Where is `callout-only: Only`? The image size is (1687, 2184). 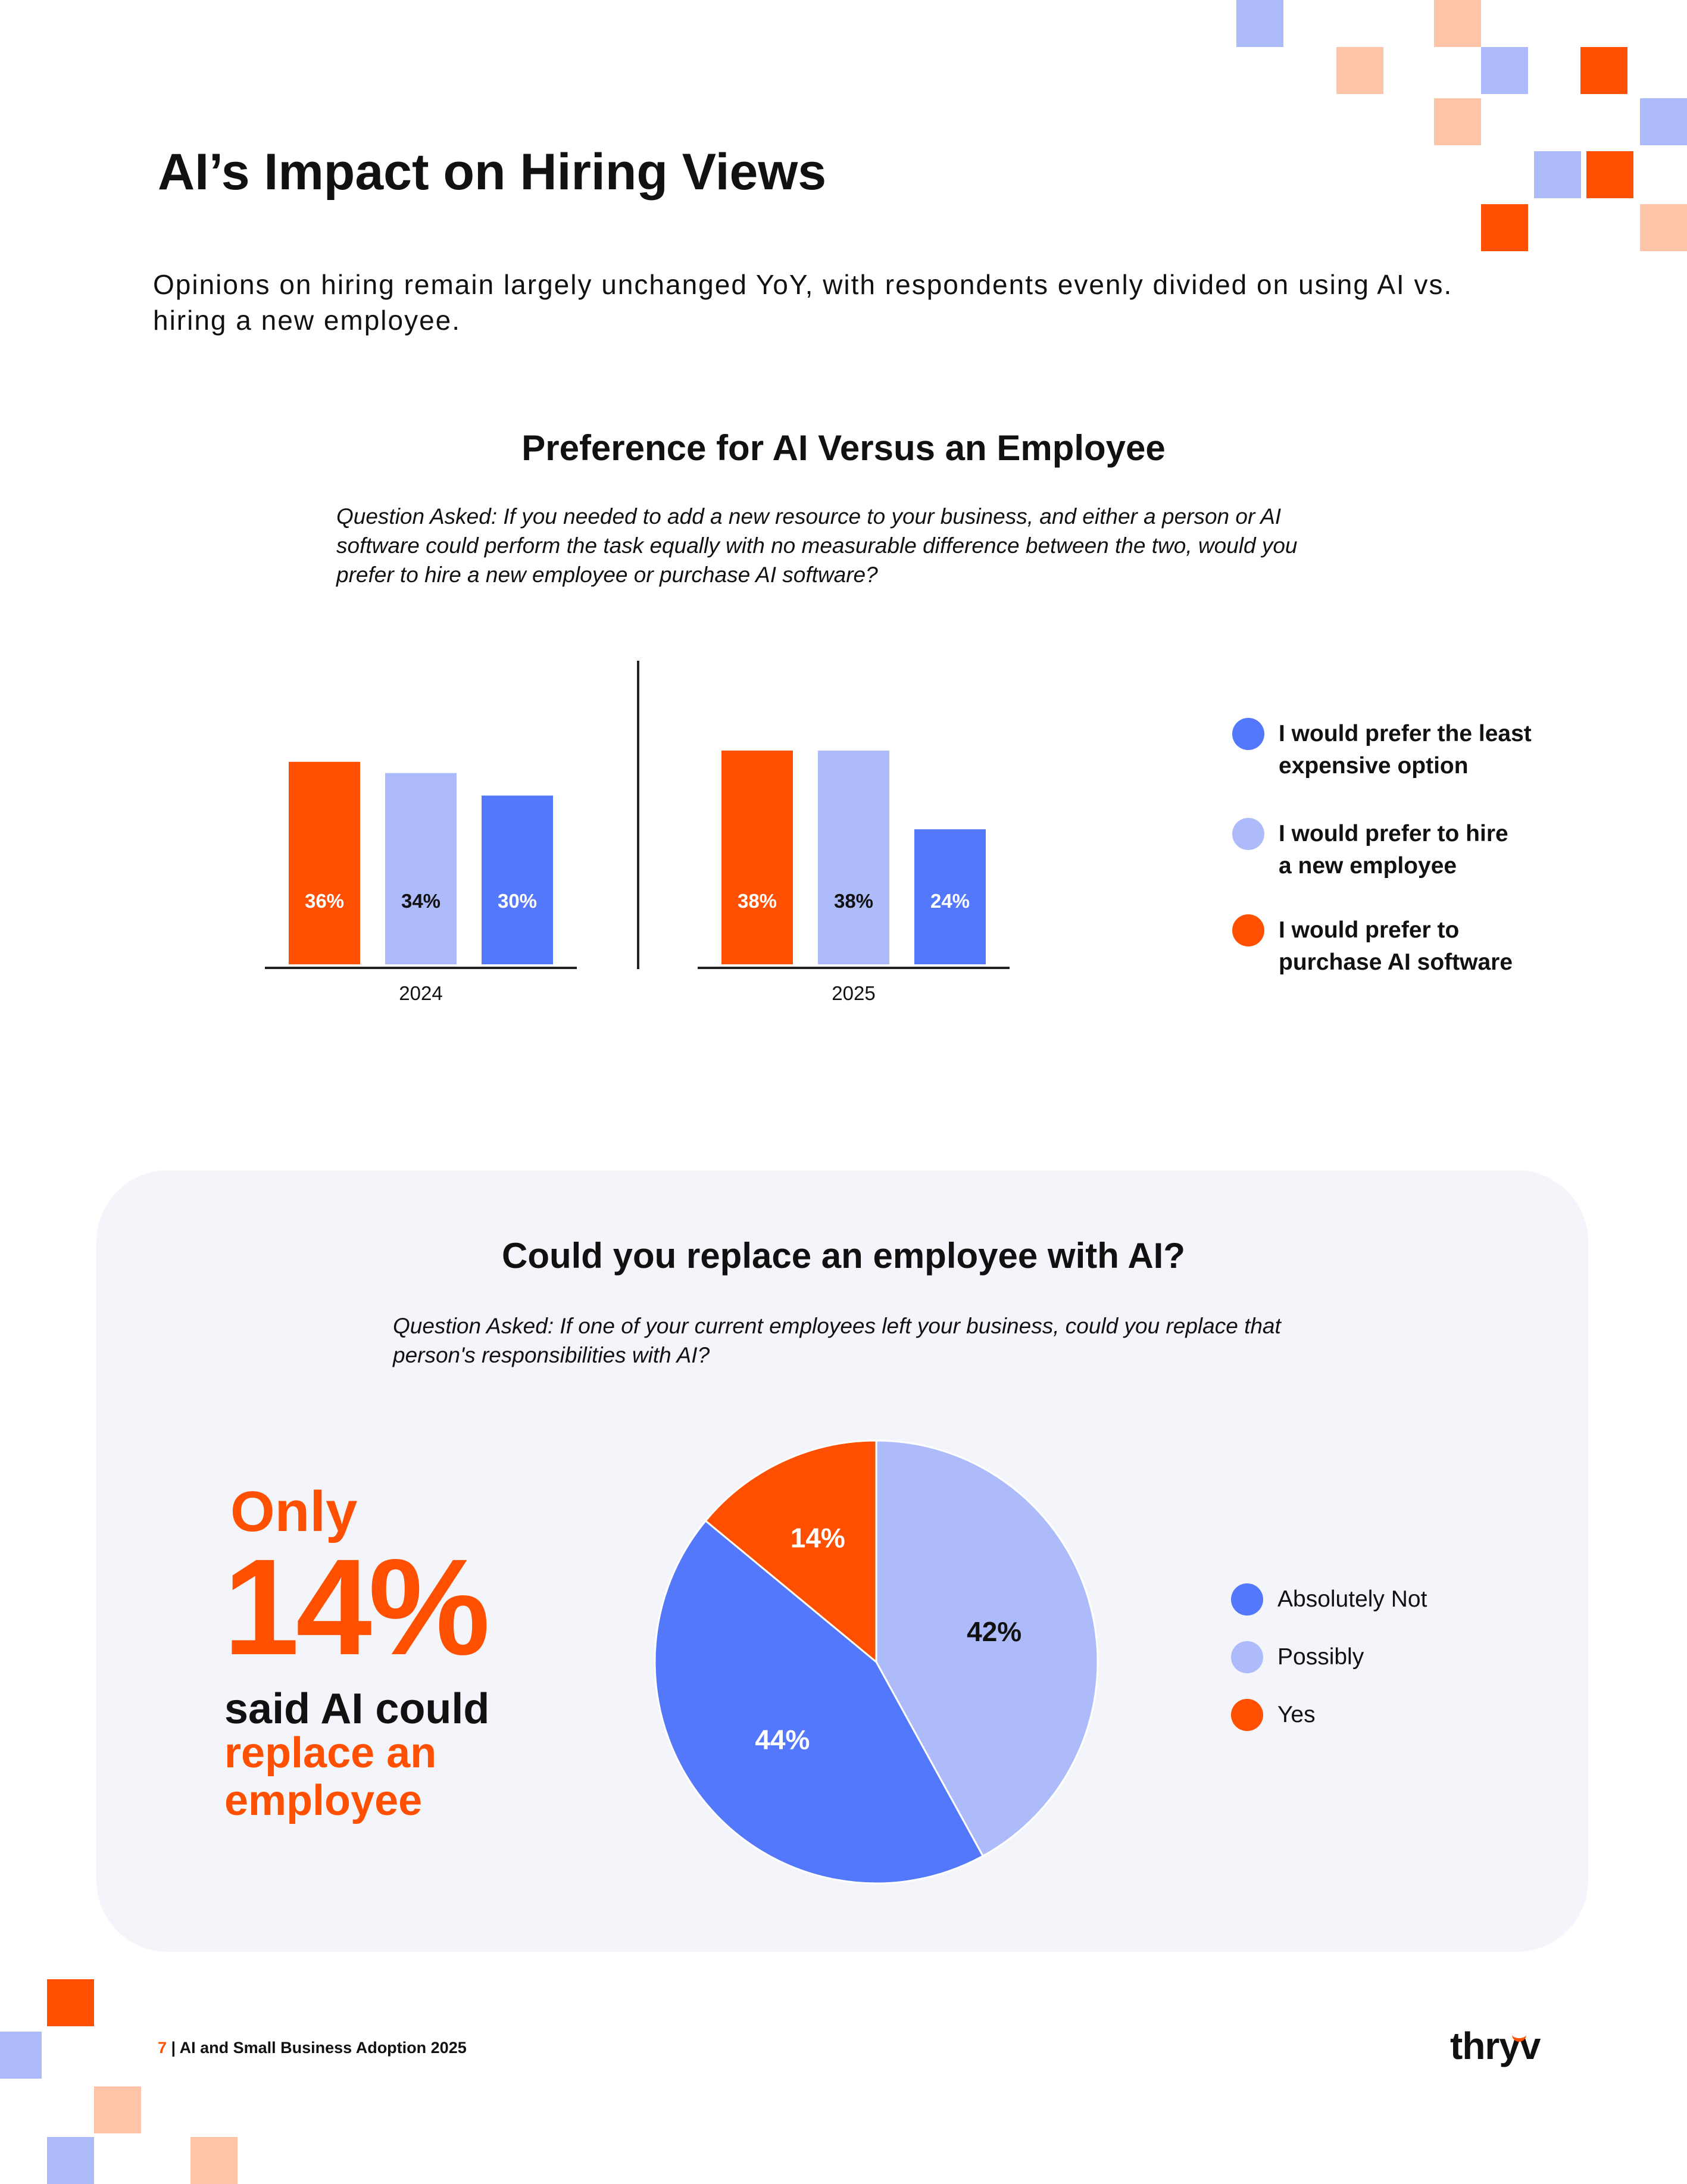 callout-only: Only is located at coordinates (294, 1512).